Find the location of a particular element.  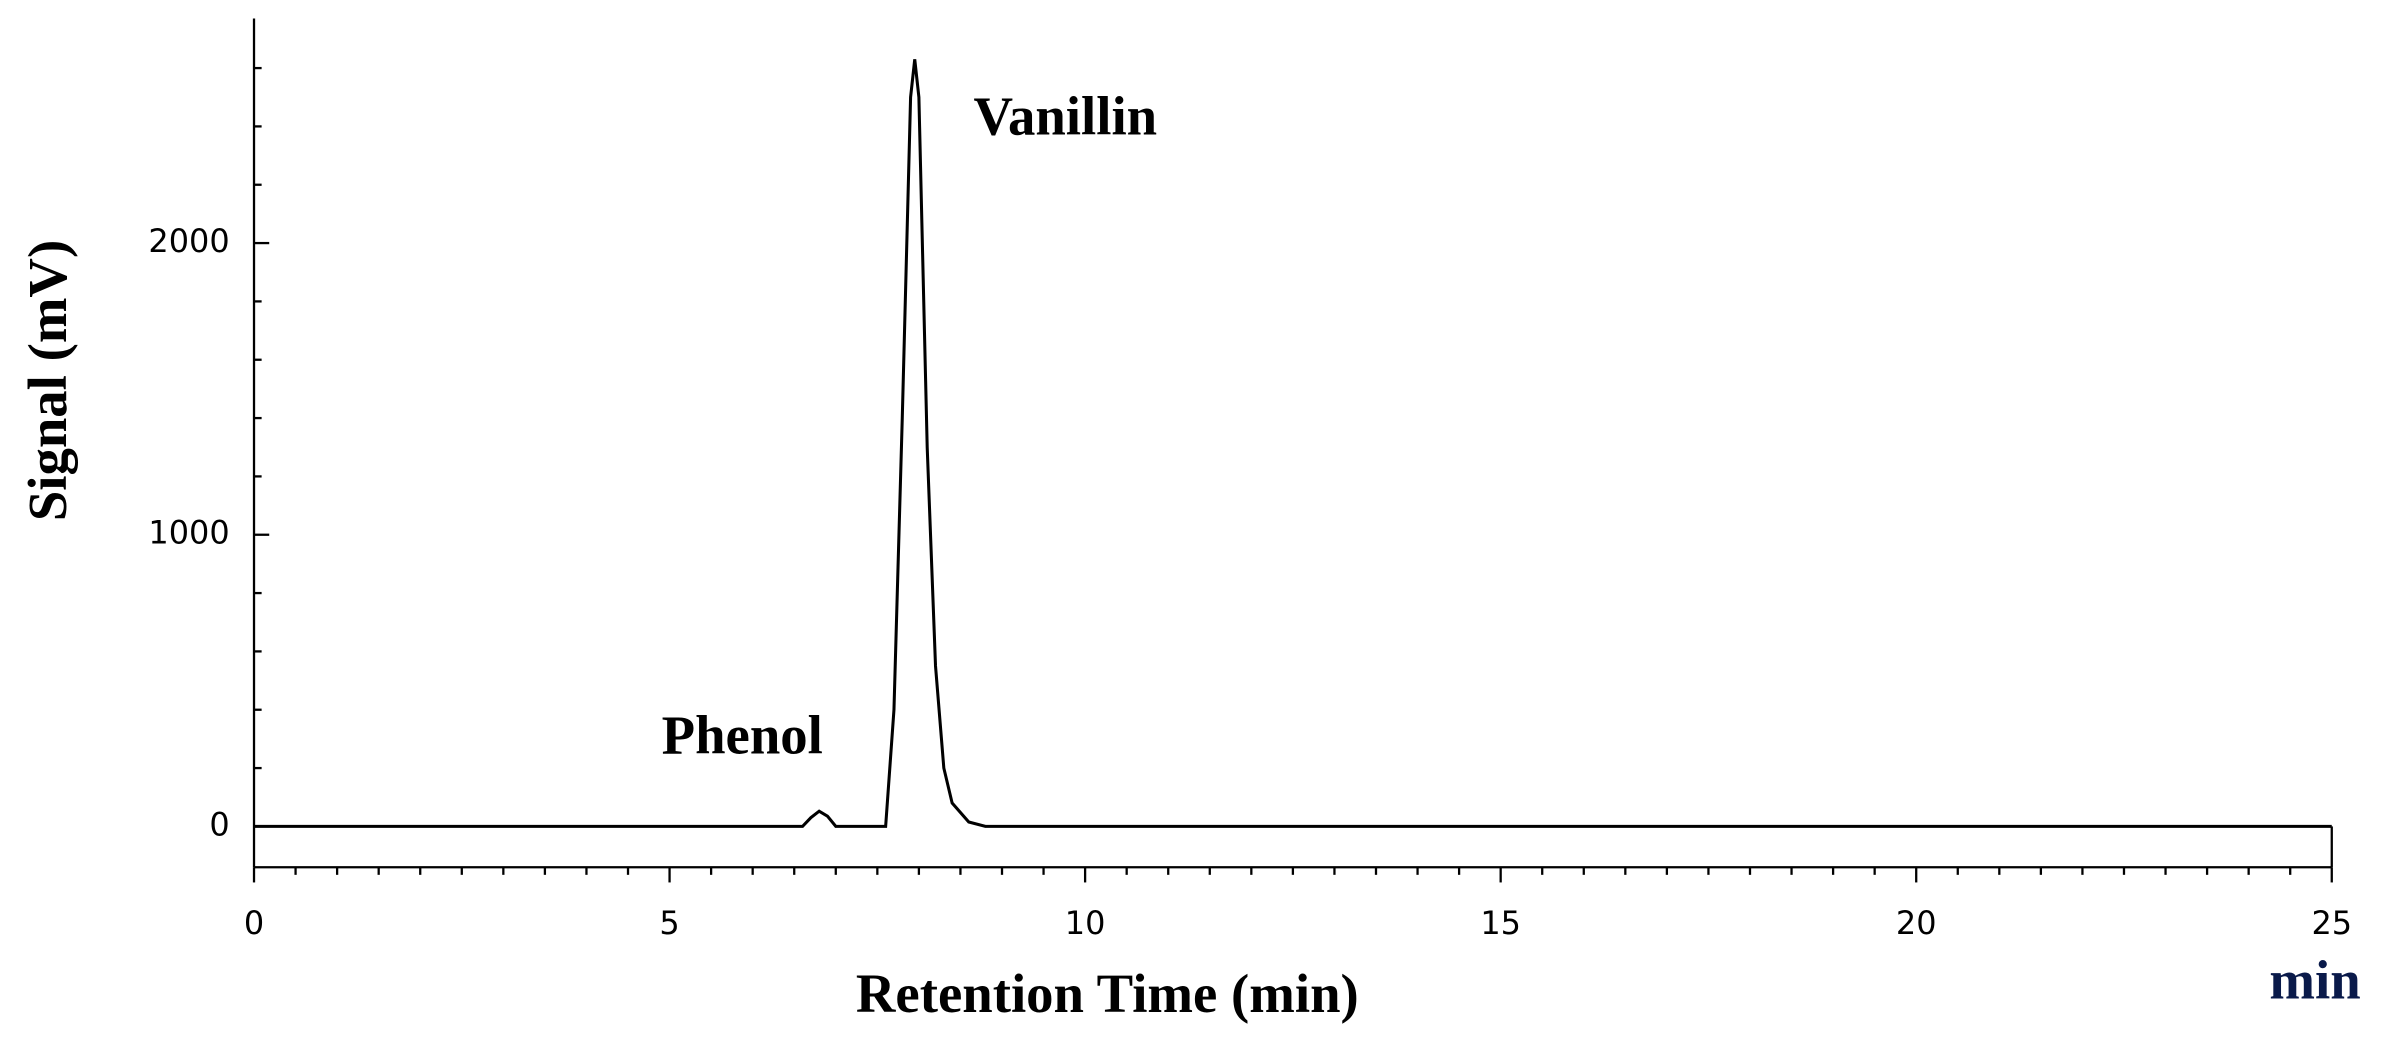

y-tick-label: 0 is located at coordinates (219, 824).